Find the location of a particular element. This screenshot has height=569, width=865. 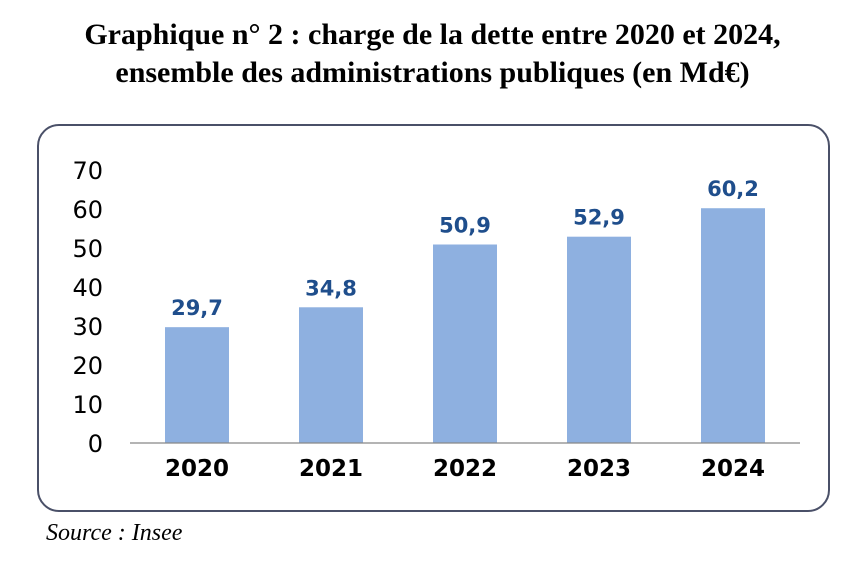

x-tick-label: 2020 is located at coordinates (197, 469).